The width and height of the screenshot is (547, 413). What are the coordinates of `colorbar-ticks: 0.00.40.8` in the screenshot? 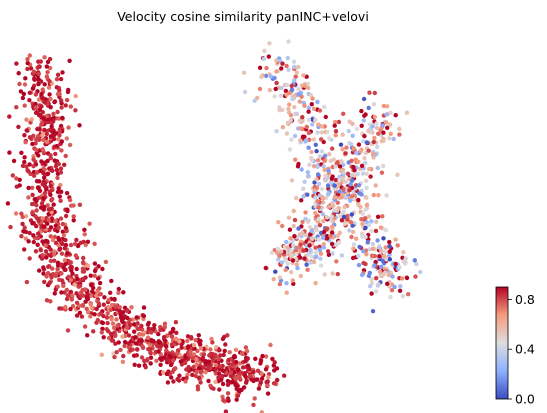 It's located at (521, 349).